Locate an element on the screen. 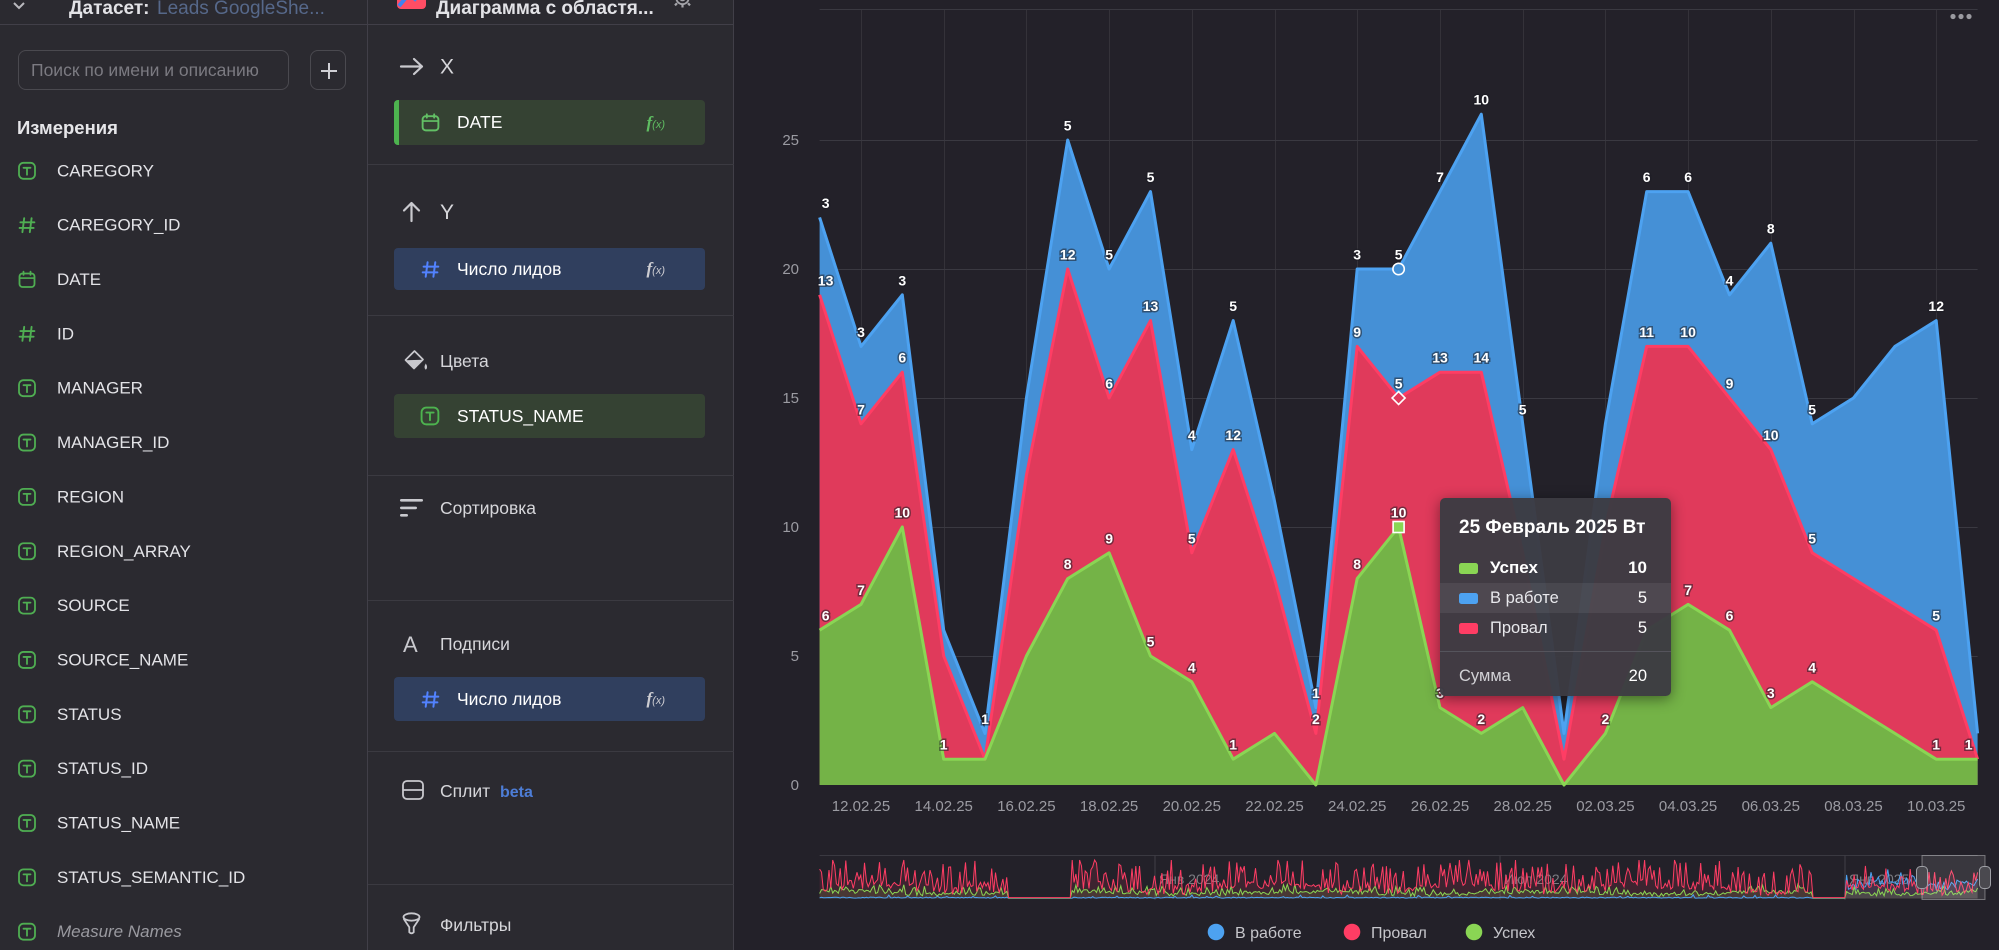  svg-text: REGION is located at coordinates (90, 496).